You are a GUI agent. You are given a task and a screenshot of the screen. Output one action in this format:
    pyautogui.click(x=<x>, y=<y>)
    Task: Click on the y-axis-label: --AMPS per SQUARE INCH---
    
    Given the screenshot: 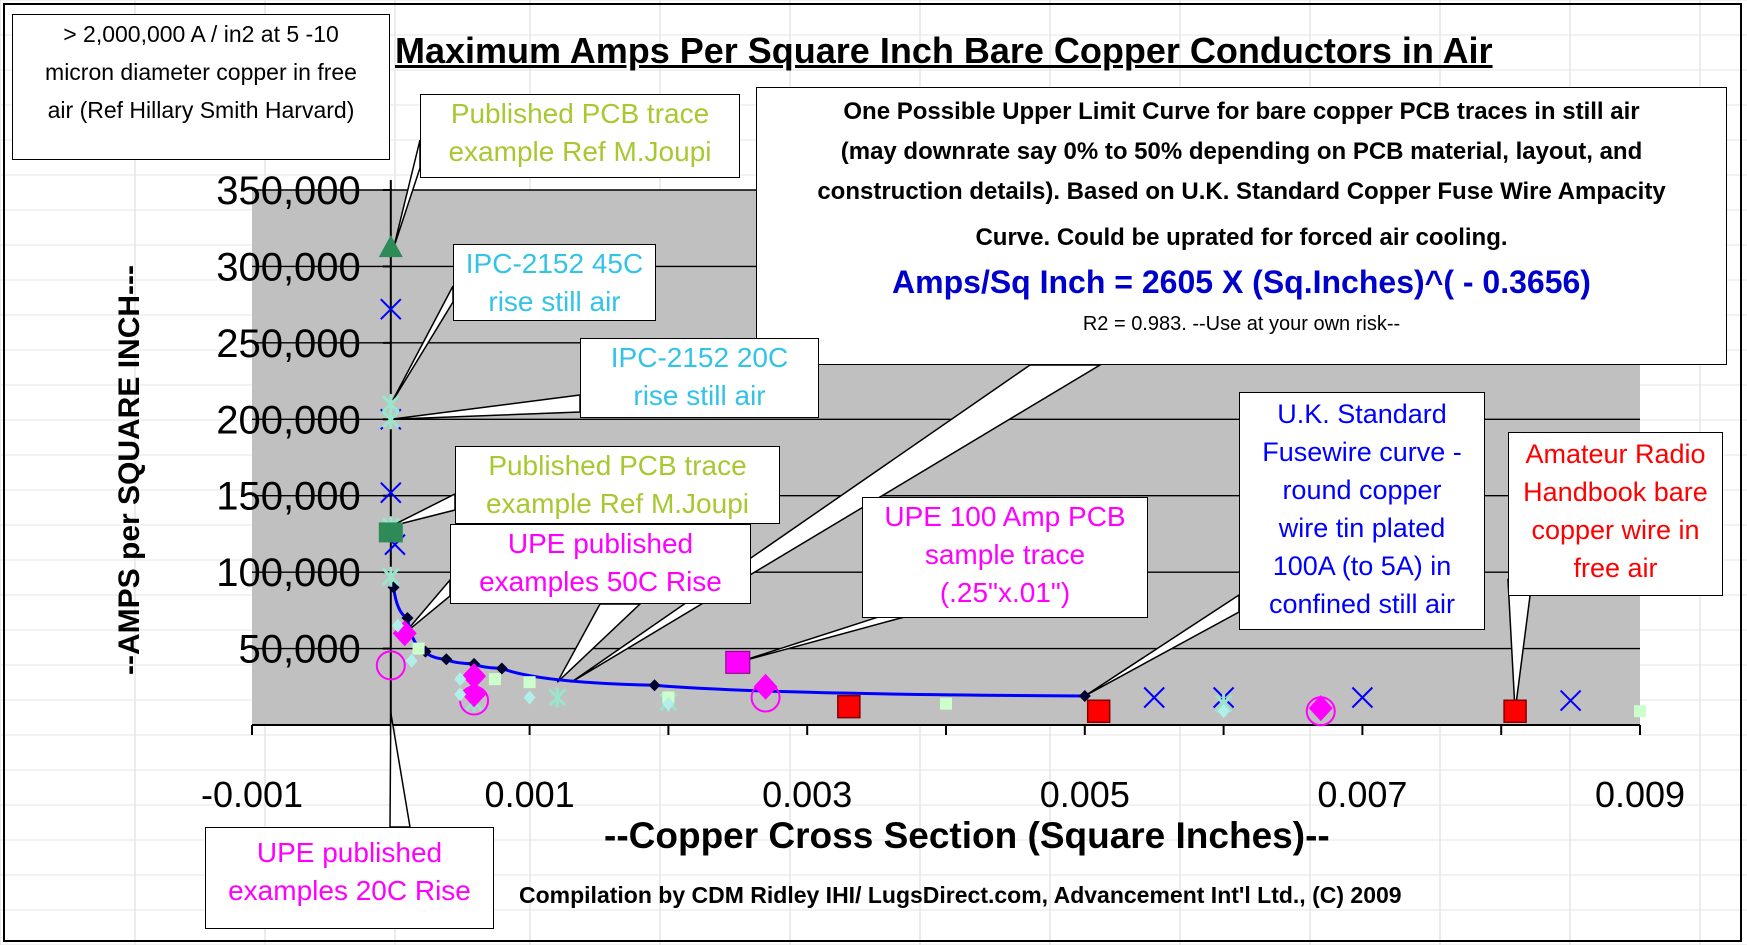 What is the action you would take?
    pyautogui.click(x=129, y=470)
    